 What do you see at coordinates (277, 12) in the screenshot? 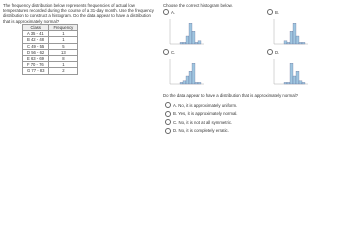
I see `option-label: B.` at bounding box center [277, 12].